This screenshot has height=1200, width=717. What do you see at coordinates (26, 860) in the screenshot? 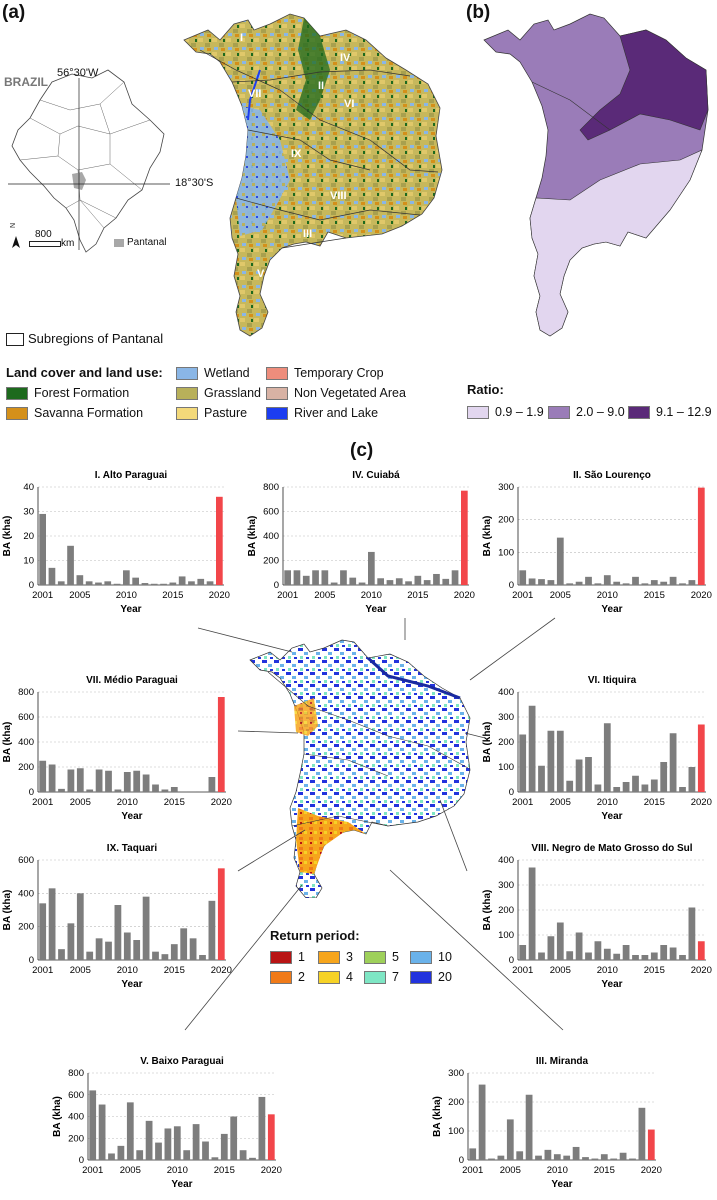
I see `y-tick-label: 600` at bounding box center [26, 860].